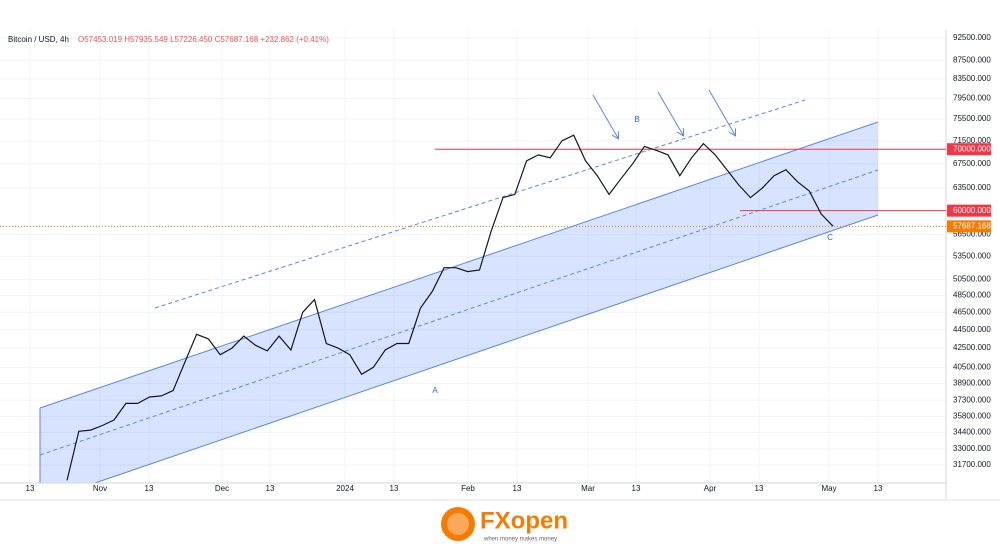 The height and width of the screenshot is (554, 1000). Describe the element at coordinates (972, 278) in the screenshot. I see `y-tick-label: 50500.000` at that location.